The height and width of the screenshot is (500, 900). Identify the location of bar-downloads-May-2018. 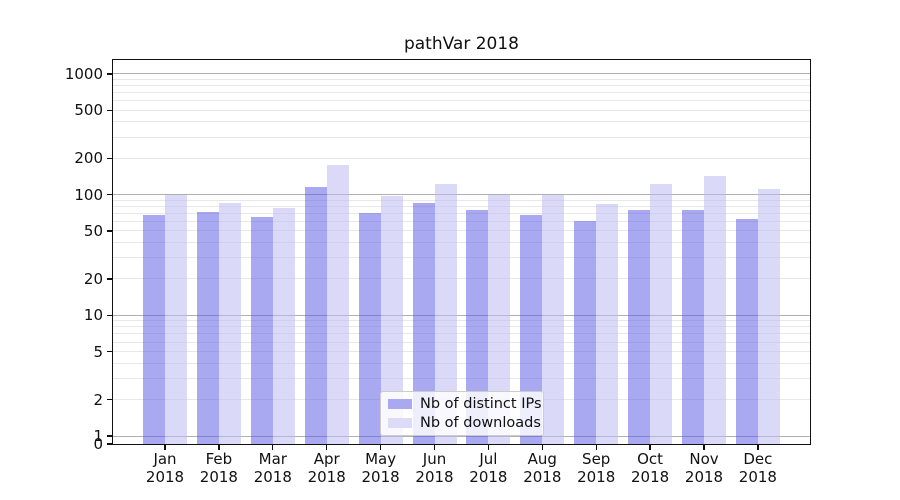
(391, 319).